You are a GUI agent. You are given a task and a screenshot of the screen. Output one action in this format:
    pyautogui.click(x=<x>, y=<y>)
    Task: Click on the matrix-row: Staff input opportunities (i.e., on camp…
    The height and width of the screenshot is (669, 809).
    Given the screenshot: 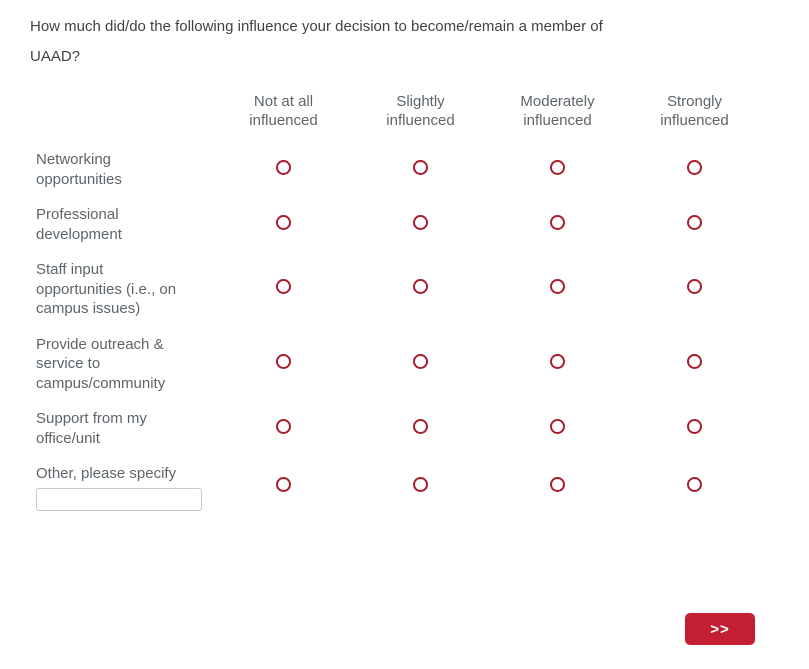 What is the action you would take?
    pyautogui.click(x=396, y=289)
    